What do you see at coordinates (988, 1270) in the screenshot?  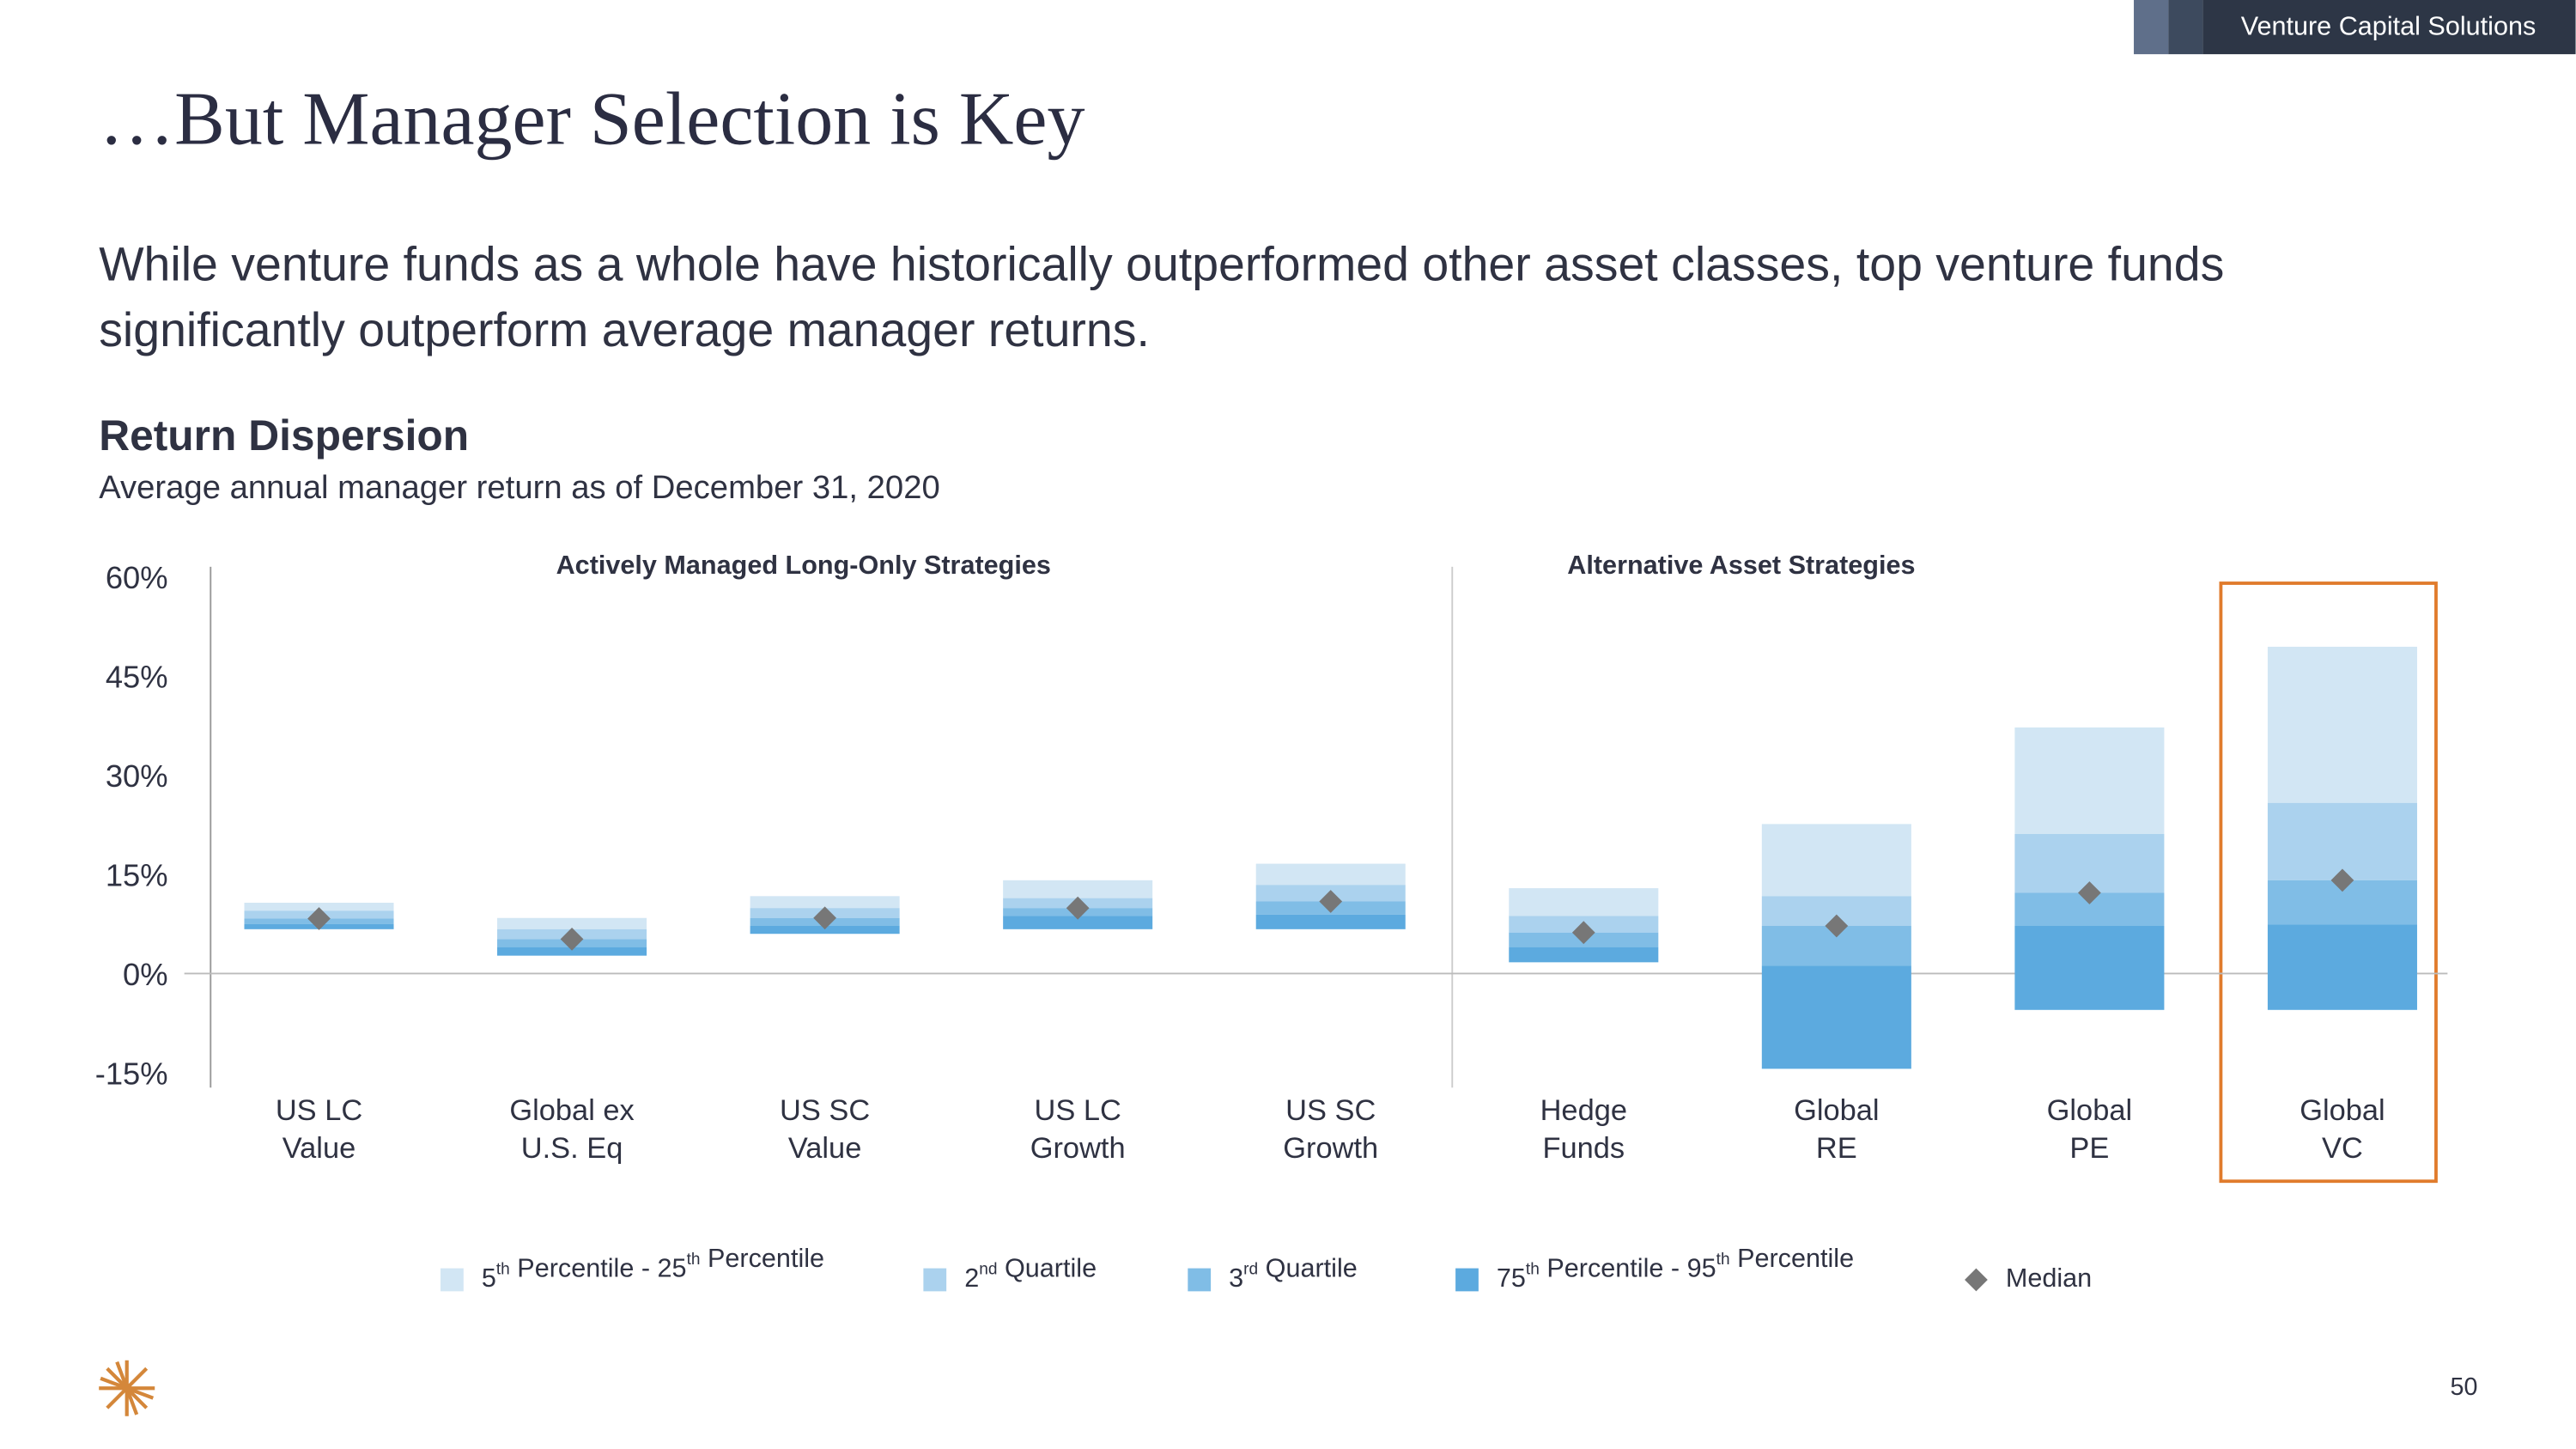 I see `legend-sup: nd` at bounding box center [988, 1270].